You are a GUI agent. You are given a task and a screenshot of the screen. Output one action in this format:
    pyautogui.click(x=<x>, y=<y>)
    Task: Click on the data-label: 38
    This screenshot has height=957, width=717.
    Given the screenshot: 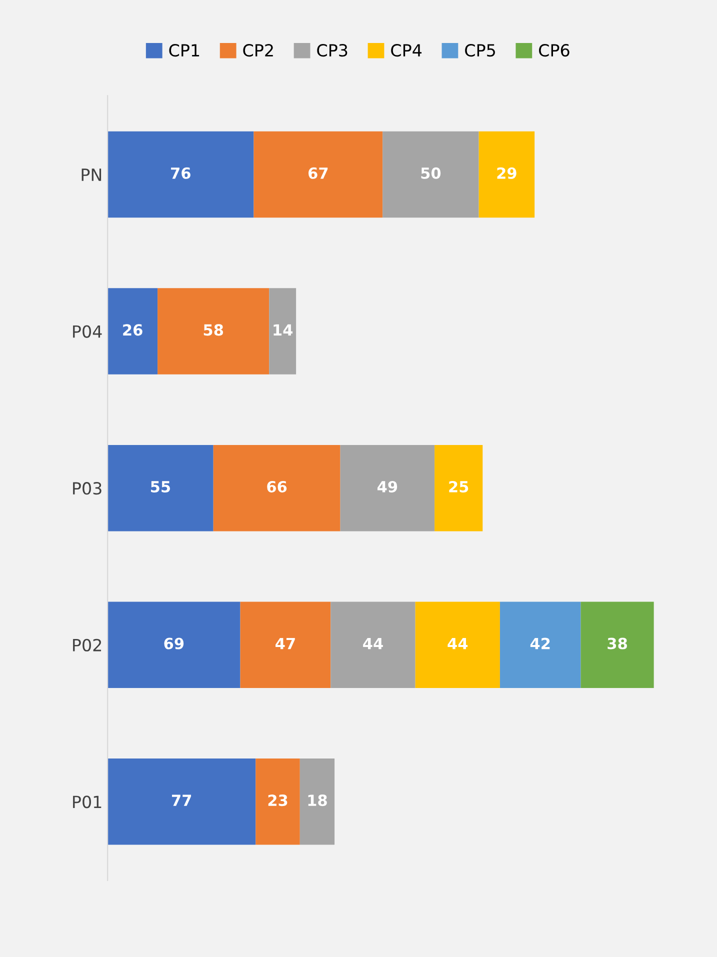 What is the action you would take?
    pyautogui.click(x=617, y=644)
    